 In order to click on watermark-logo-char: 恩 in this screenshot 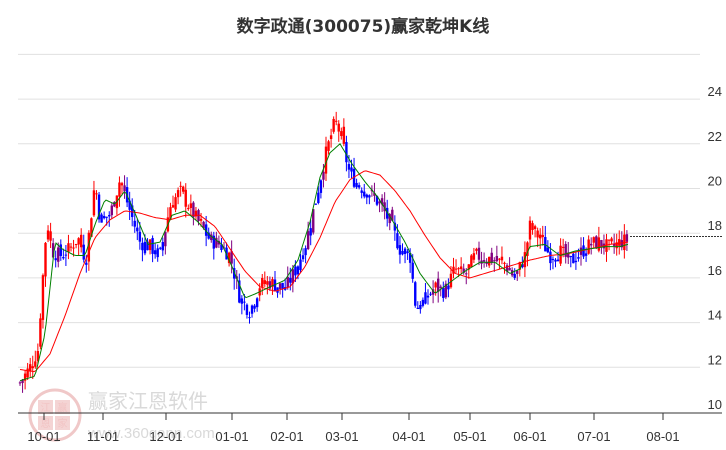, I will do `click(46, 424)`.